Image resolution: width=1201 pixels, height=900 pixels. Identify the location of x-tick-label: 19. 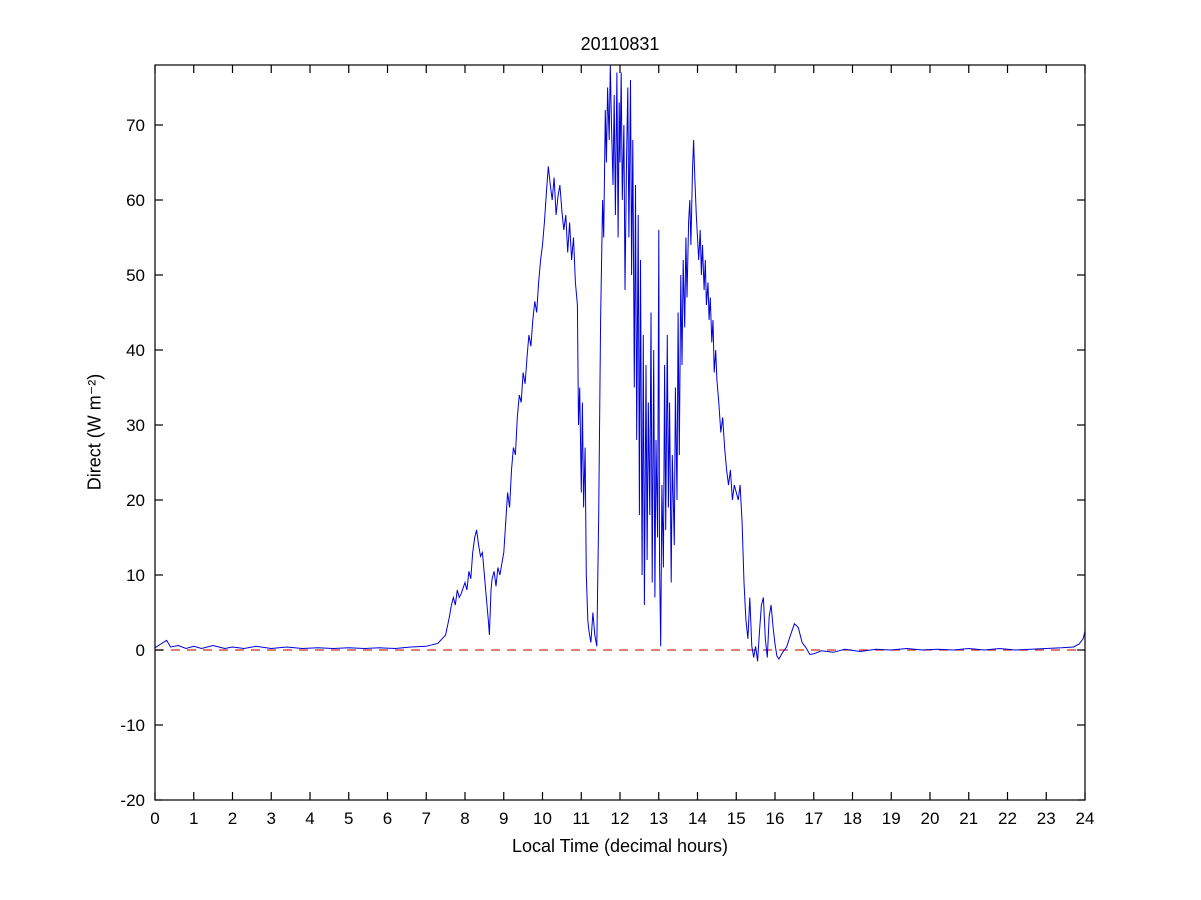
(891, 818).